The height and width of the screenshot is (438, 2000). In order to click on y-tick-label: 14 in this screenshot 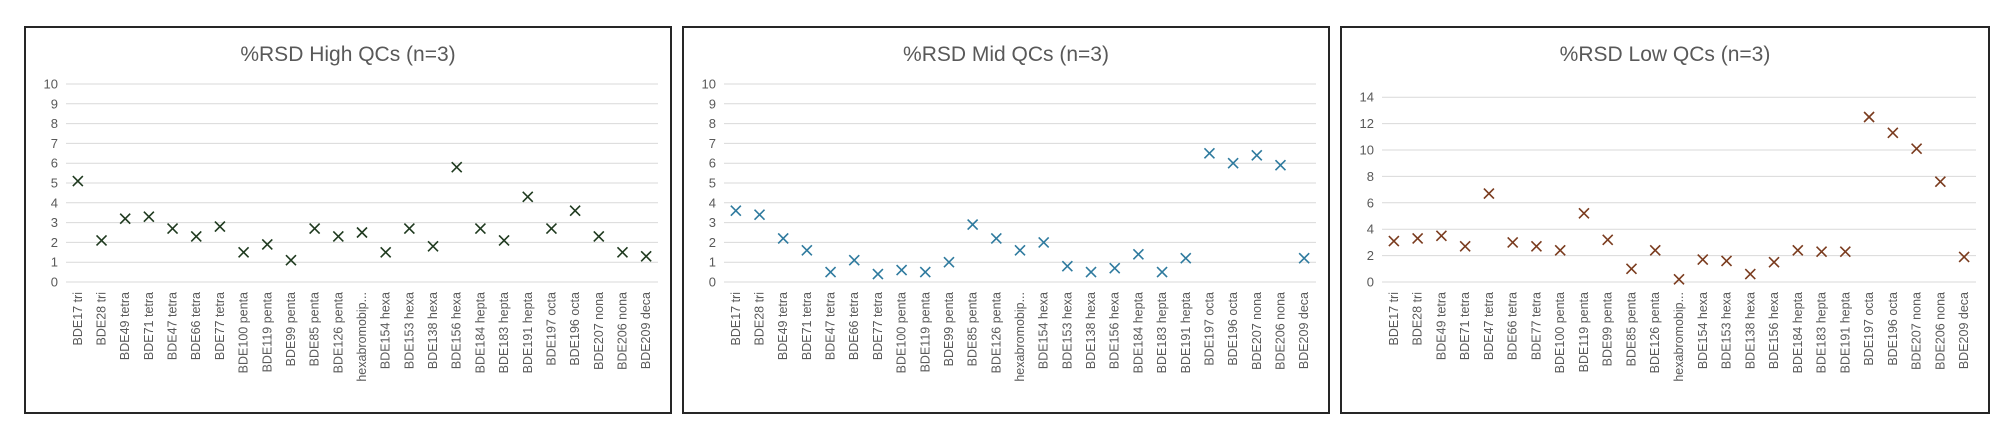, I will do `click(1367, 97)`.